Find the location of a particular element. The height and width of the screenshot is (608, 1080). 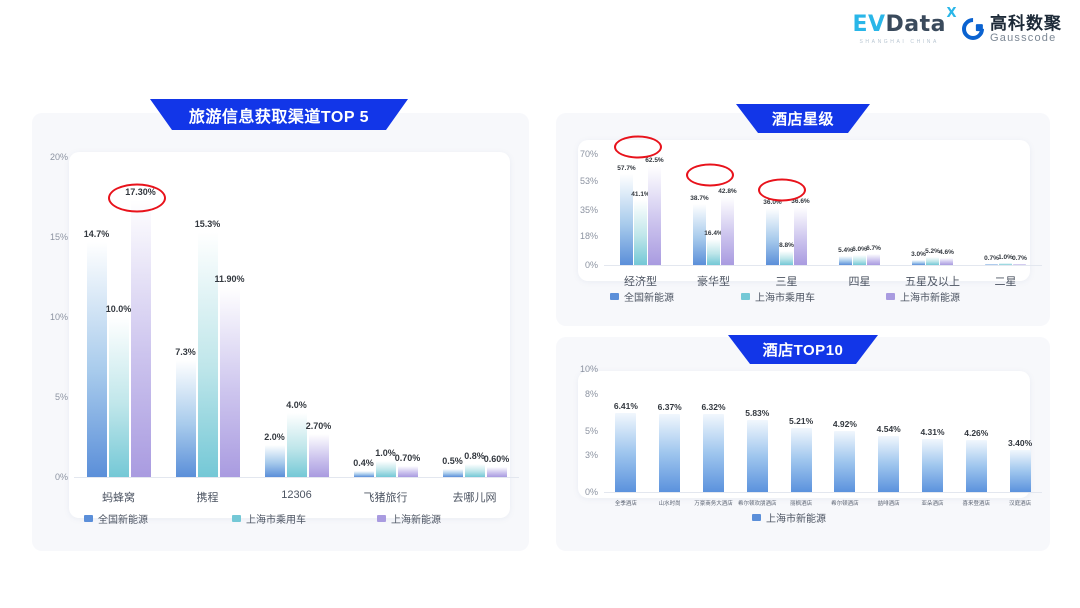

y-axis-tick: 35% is located at coordinates (588, 209).